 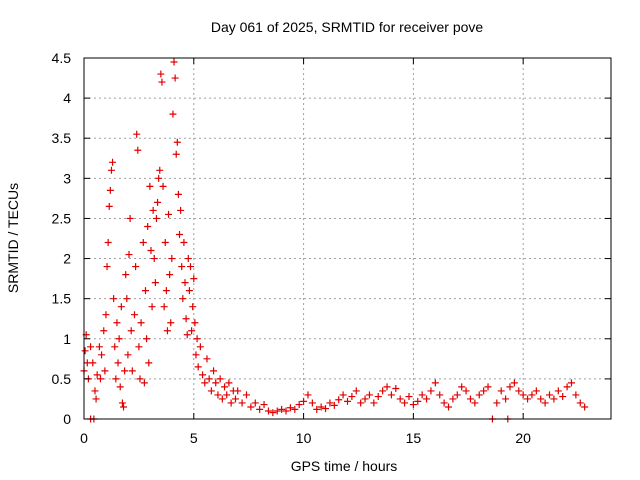 I want to click on y-tick-label: 2, so click(x=67, y=259).